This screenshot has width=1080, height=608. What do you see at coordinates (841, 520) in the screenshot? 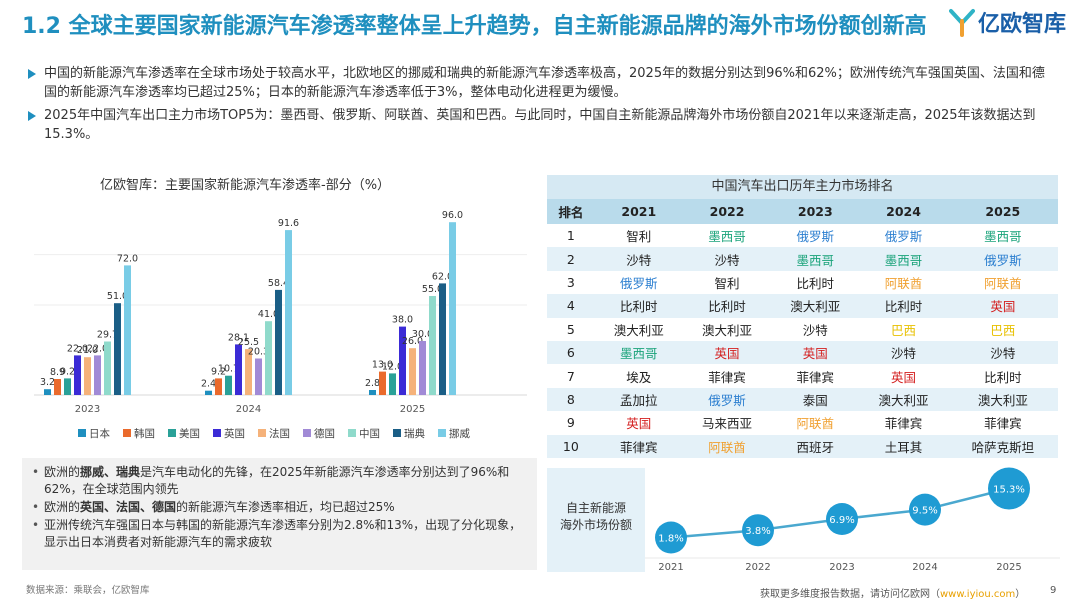
I see `share-value-label: 6.9%` at bounding box center [841, 520].